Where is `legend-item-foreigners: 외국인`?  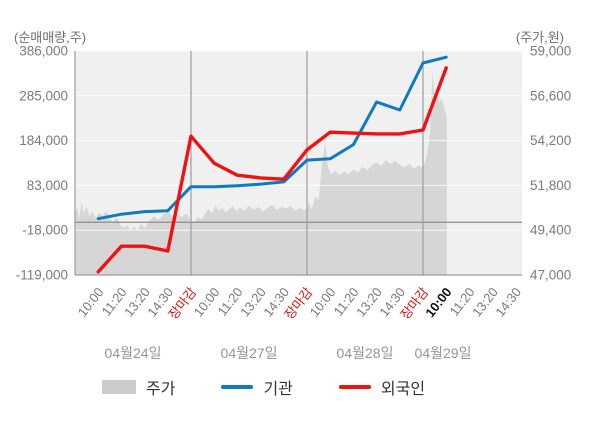
legend-item-foreigners: 외국인 is located at coordinates (382, 387).